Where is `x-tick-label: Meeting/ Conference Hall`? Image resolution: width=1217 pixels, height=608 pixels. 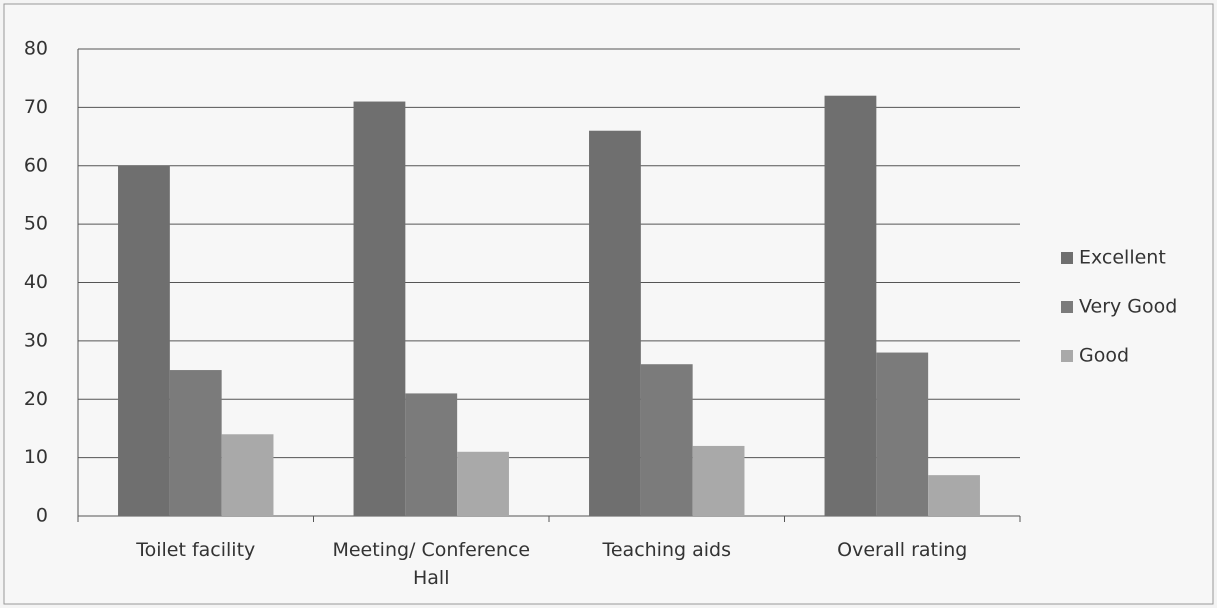
x-tick-label: Meeting/ Conference Hall is located at coordinates (431, 564).